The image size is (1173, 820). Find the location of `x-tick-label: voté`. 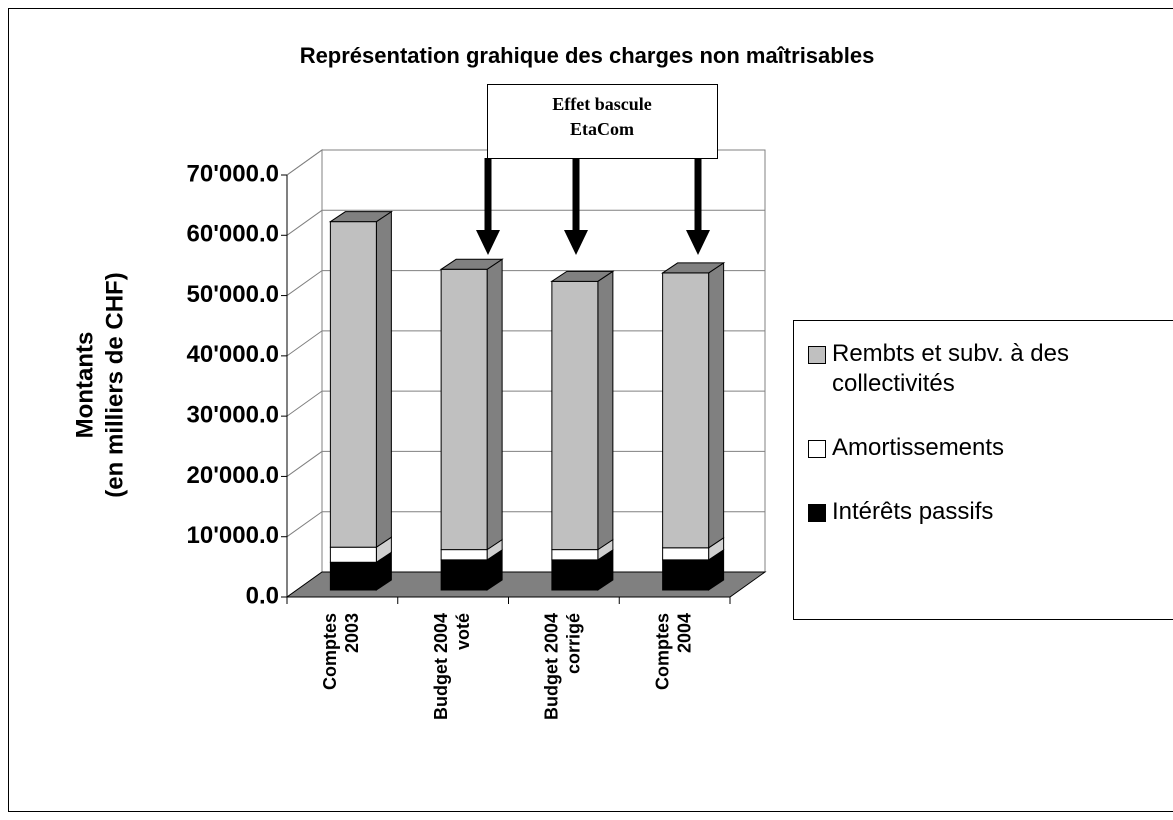

x-tick-label: voté is located at coordinates (463, 631).